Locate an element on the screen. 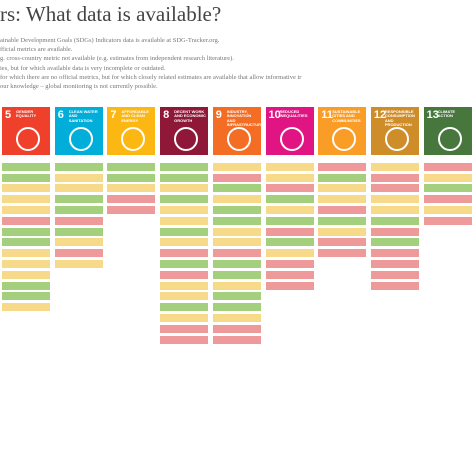  goal-label: DECENT WORK AND ECONOMIC GROWTH is located at coordinates (190, 116).